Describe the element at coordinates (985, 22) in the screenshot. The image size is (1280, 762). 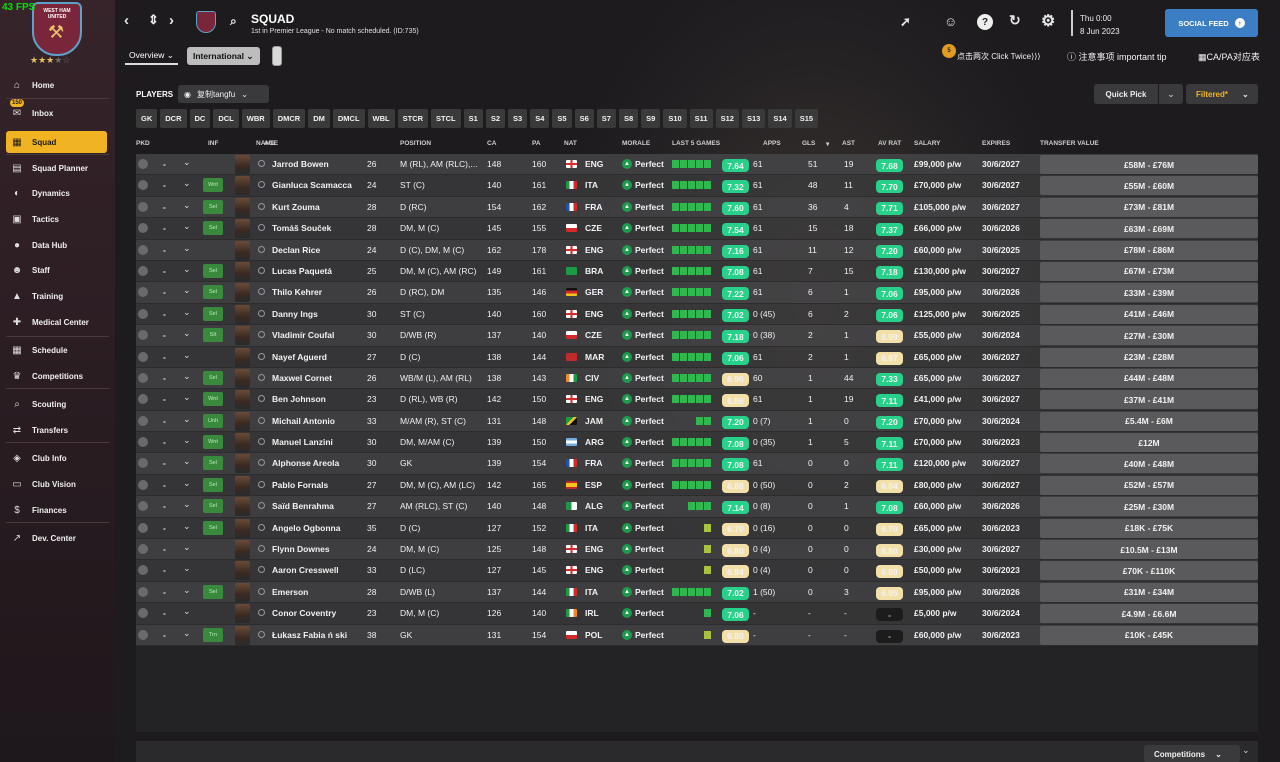
I see `help-icon: ?` at that location.